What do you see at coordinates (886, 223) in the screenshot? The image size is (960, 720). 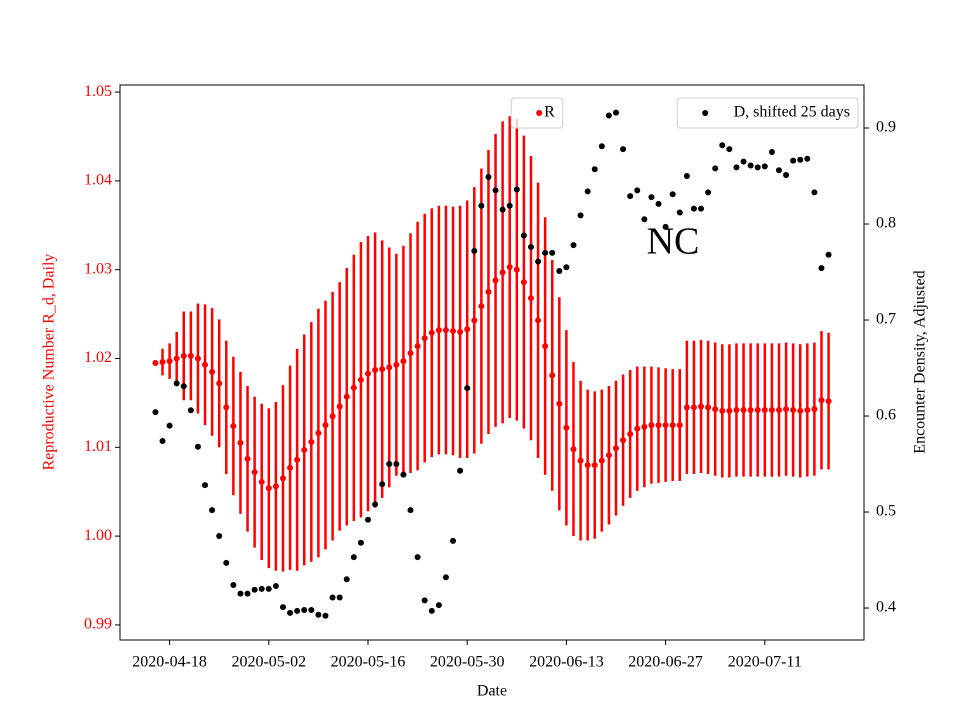 I see `y2-tick-label: 0.8` at bounding box center [886, 223].